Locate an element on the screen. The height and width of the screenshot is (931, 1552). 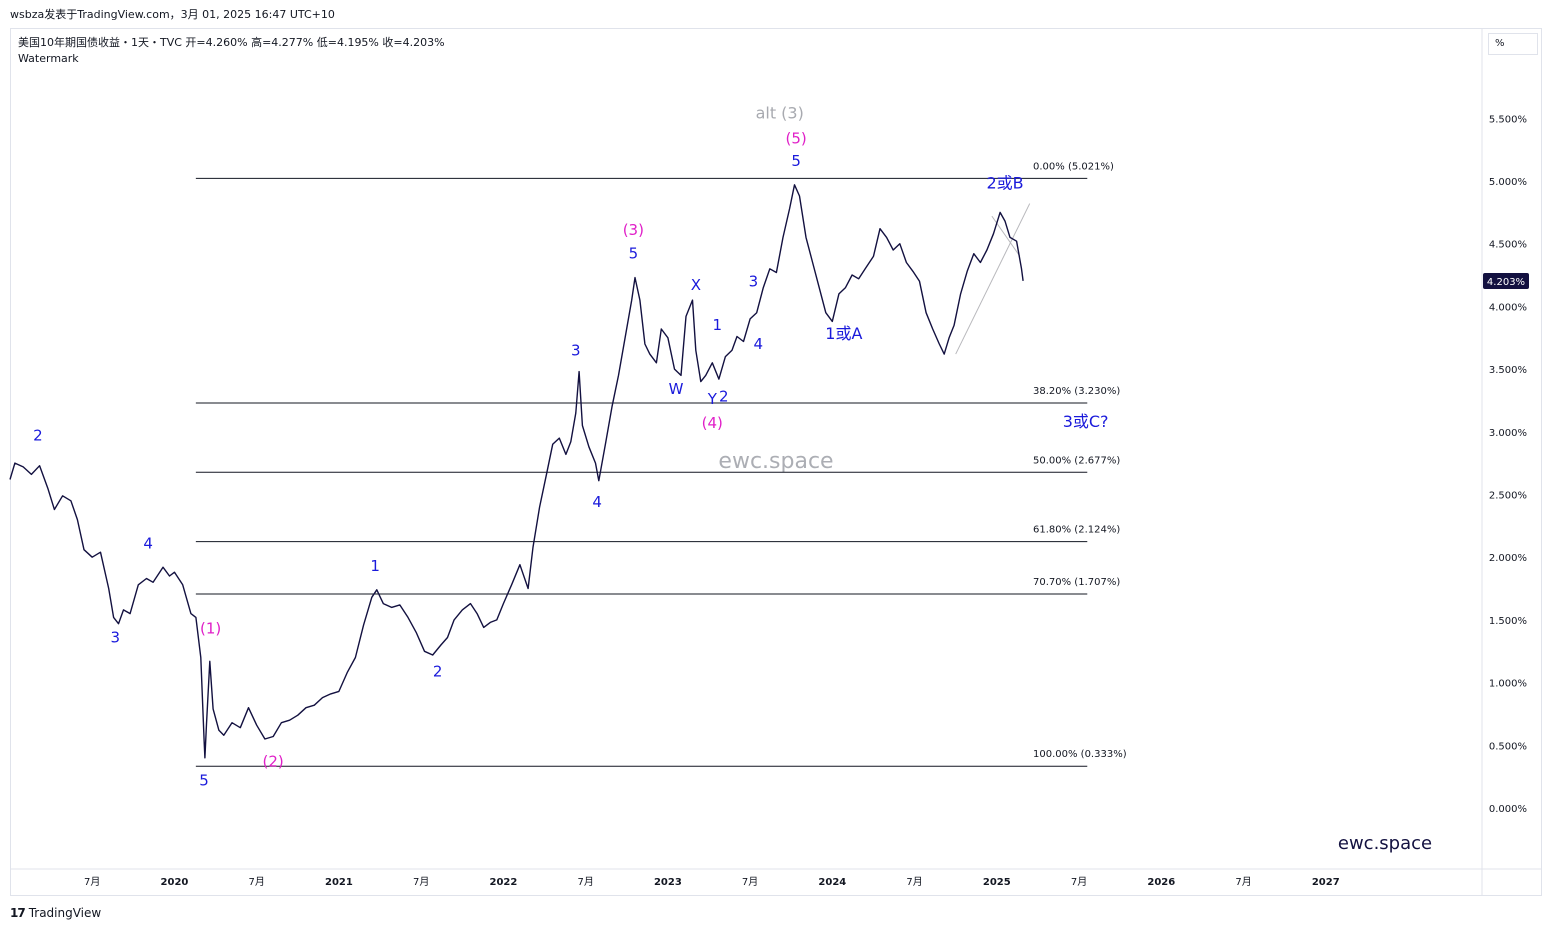
last-price-tag is located at coordinates (1506, 280).